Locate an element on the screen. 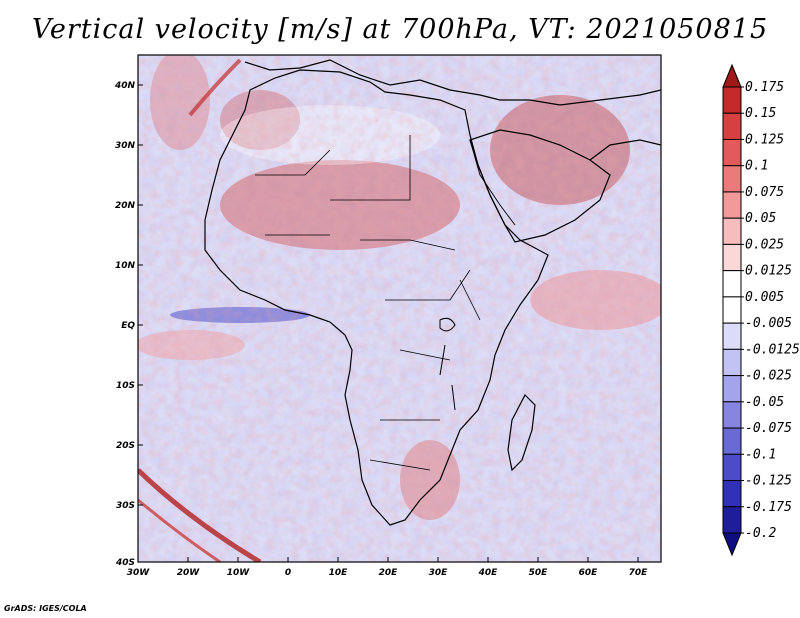  lat-tick-label: 40N is located at coordinates (125, 86).